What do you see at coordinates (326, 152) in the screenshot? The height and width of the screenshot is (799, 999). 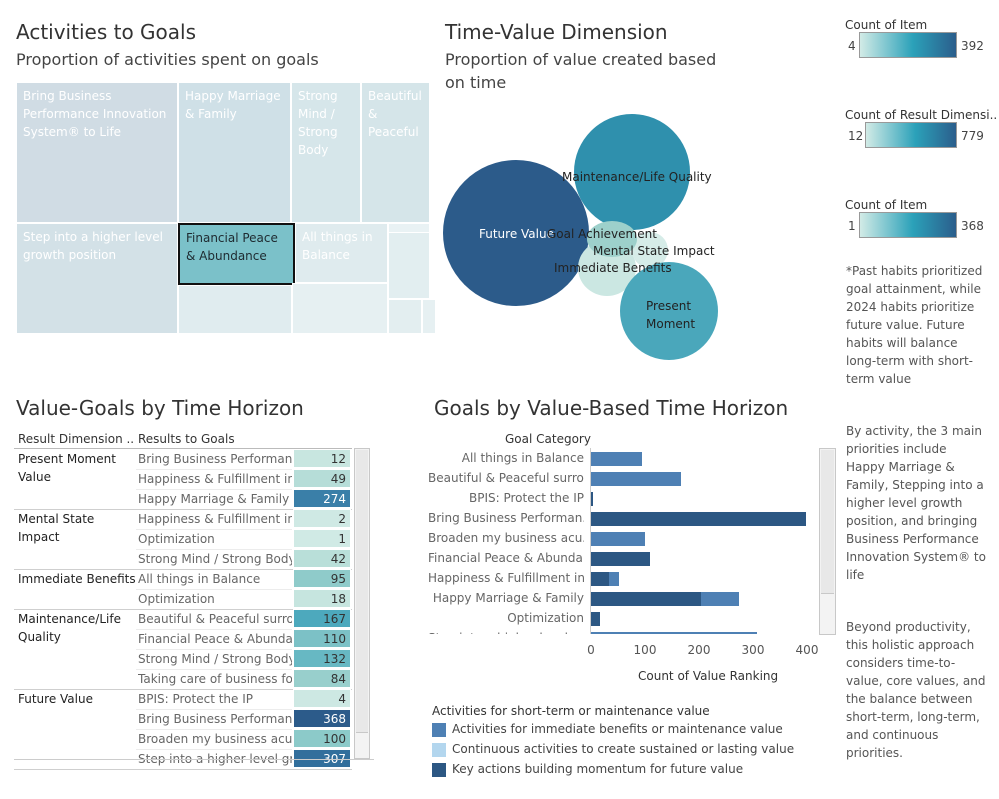 I see `treemap-tile: Strong Mind / Strong Body` at bounding box center [326, 152].